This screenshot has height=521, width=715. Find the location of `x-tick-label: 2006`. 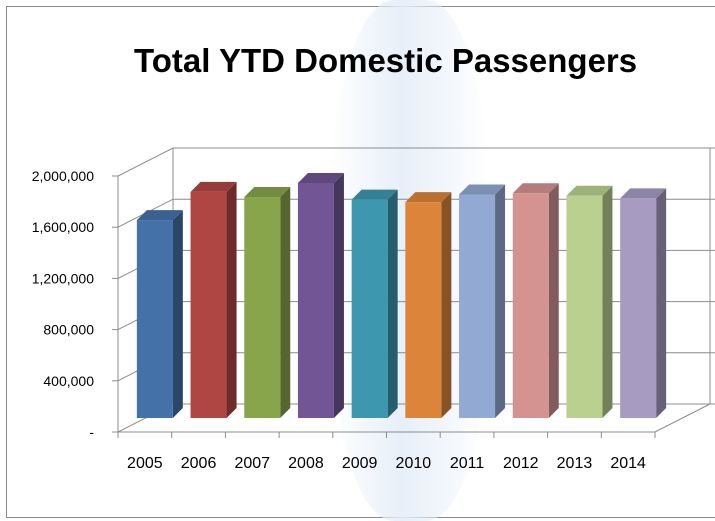

x-tick-label: 2006 is located at coordinates (199, 463).